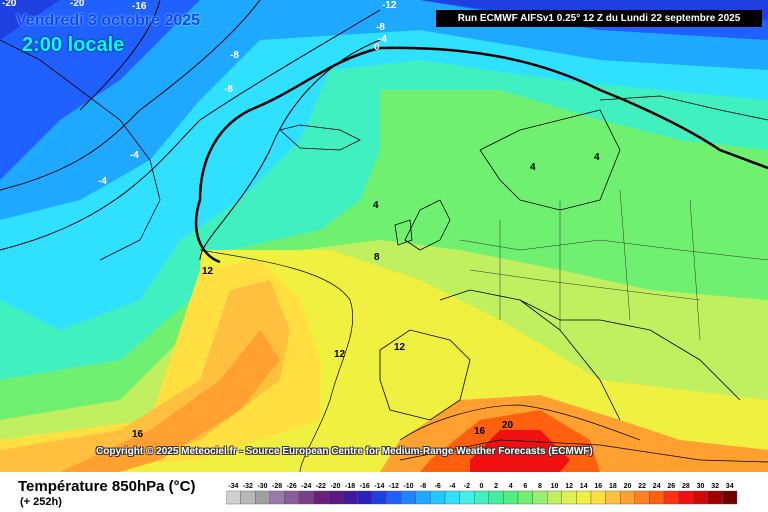  I want to click on legend-tick-label: 8, so click(540, 486).